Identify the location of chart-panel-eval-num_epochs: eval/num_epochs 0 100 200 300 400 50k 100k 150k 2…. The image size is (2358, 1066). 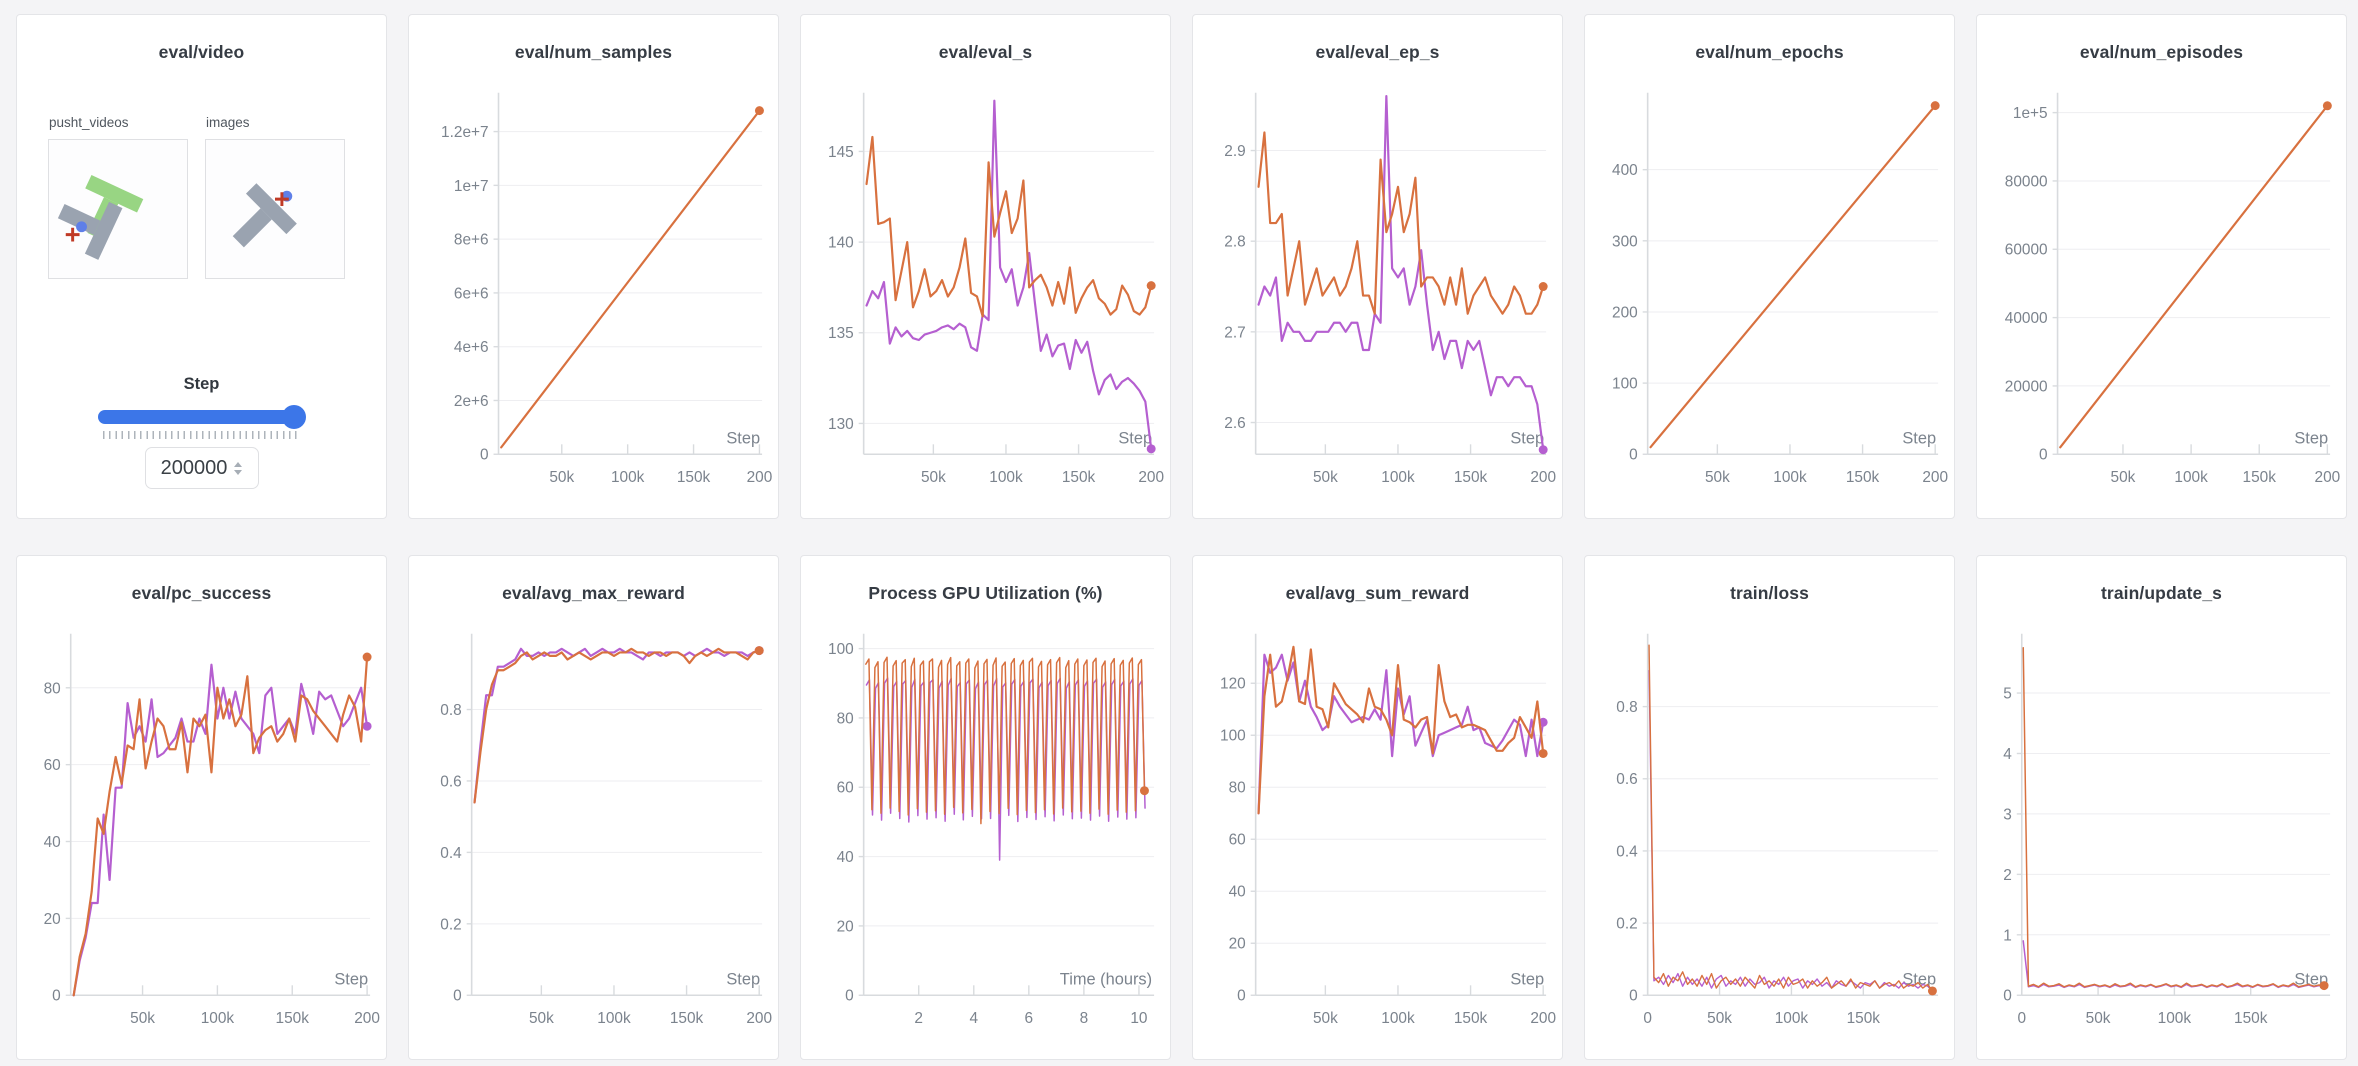
(1769, 266).